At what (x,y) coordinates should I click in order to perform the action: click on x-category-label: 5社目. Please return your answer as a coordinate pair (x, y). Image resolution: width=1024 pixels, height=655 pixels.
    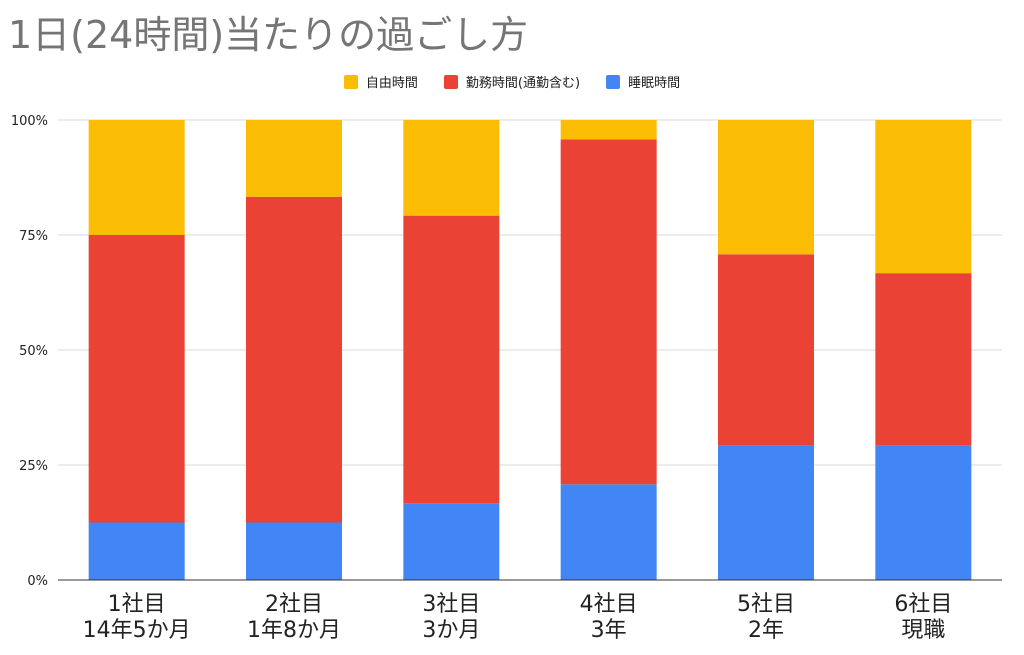
    Looking at the image, I should click on (766, 604).